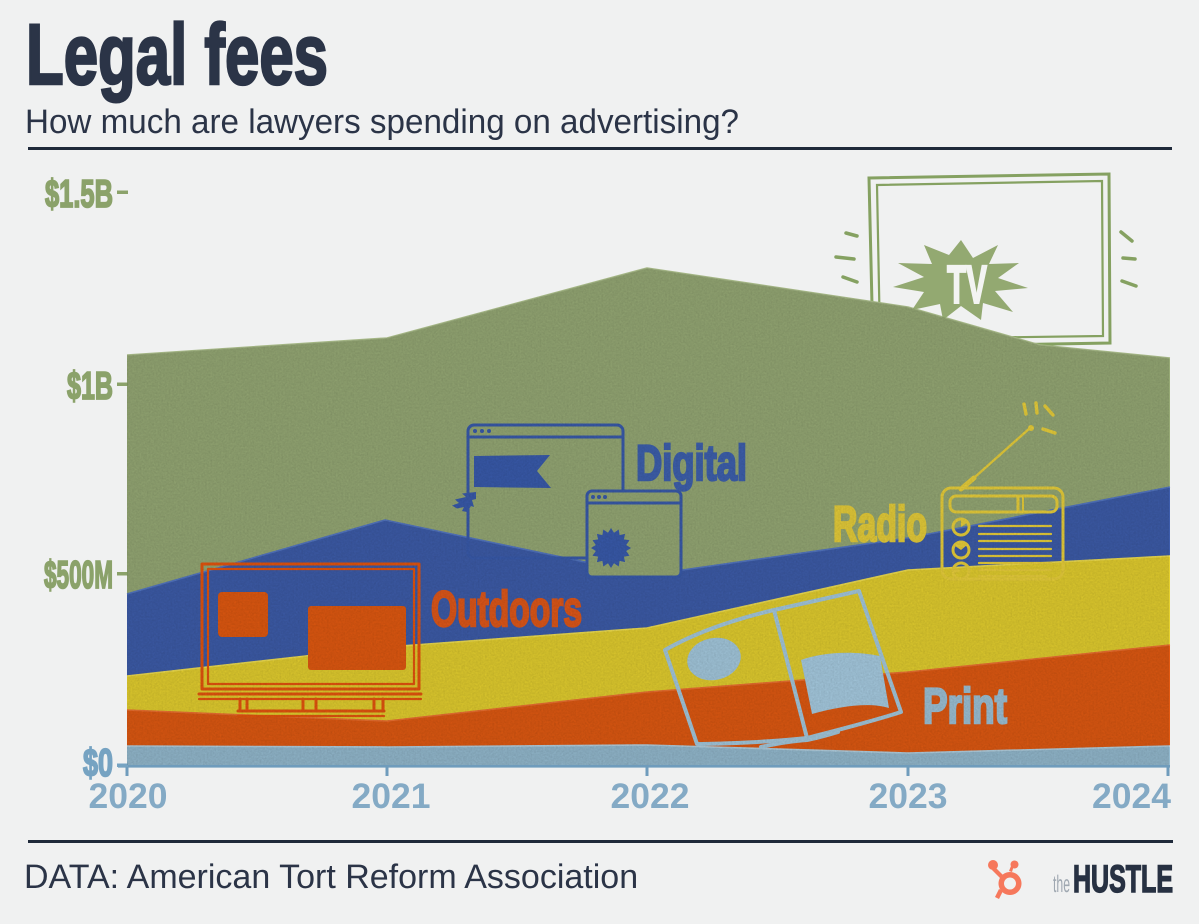 The height and width of the screenshot is (924, 1199). Describe the element at coordinates (650, 796) in the screenshot. I see `svg-text: 2022` at that location.